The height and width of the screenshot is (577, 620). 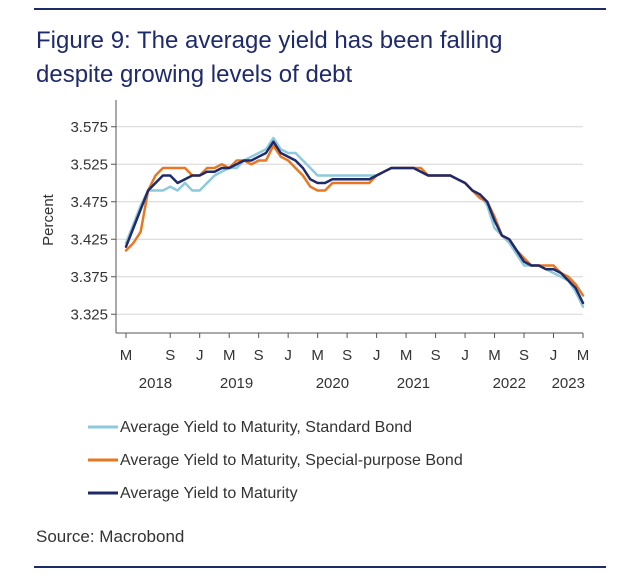 I want to click on source-note: Source: Macrobond, so click(x=110, y=536).